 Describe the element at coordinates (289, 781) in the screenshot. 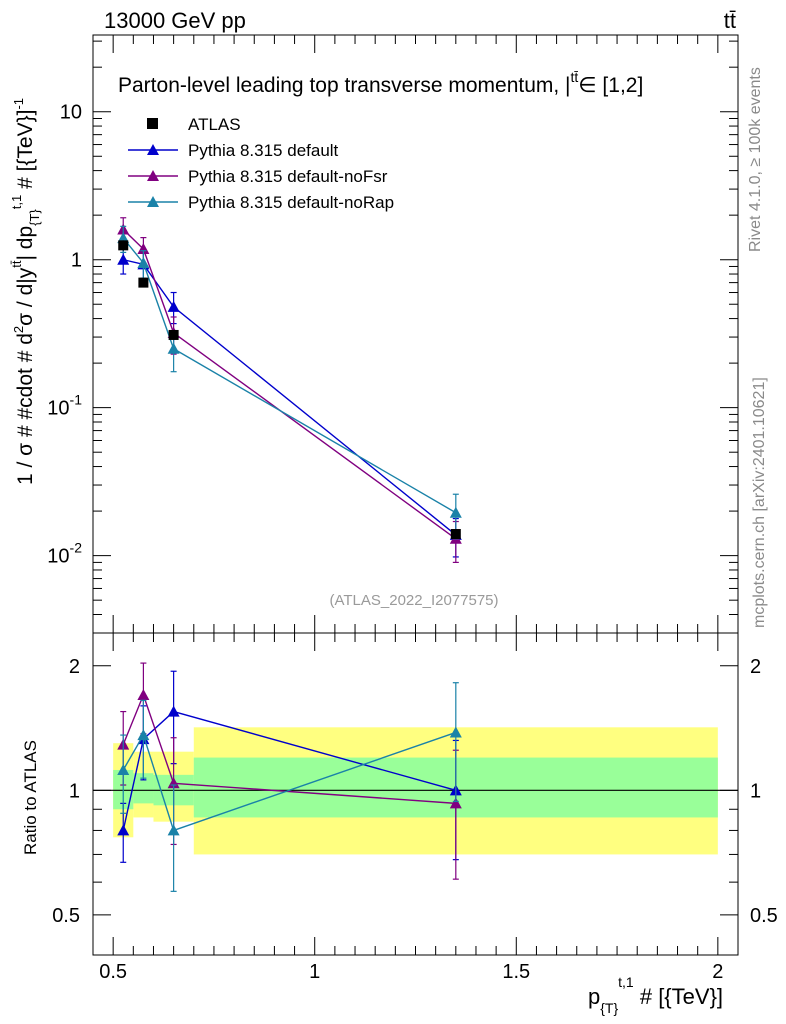

I see `ratio-pythia-8-315-default-norap-line` at that location.